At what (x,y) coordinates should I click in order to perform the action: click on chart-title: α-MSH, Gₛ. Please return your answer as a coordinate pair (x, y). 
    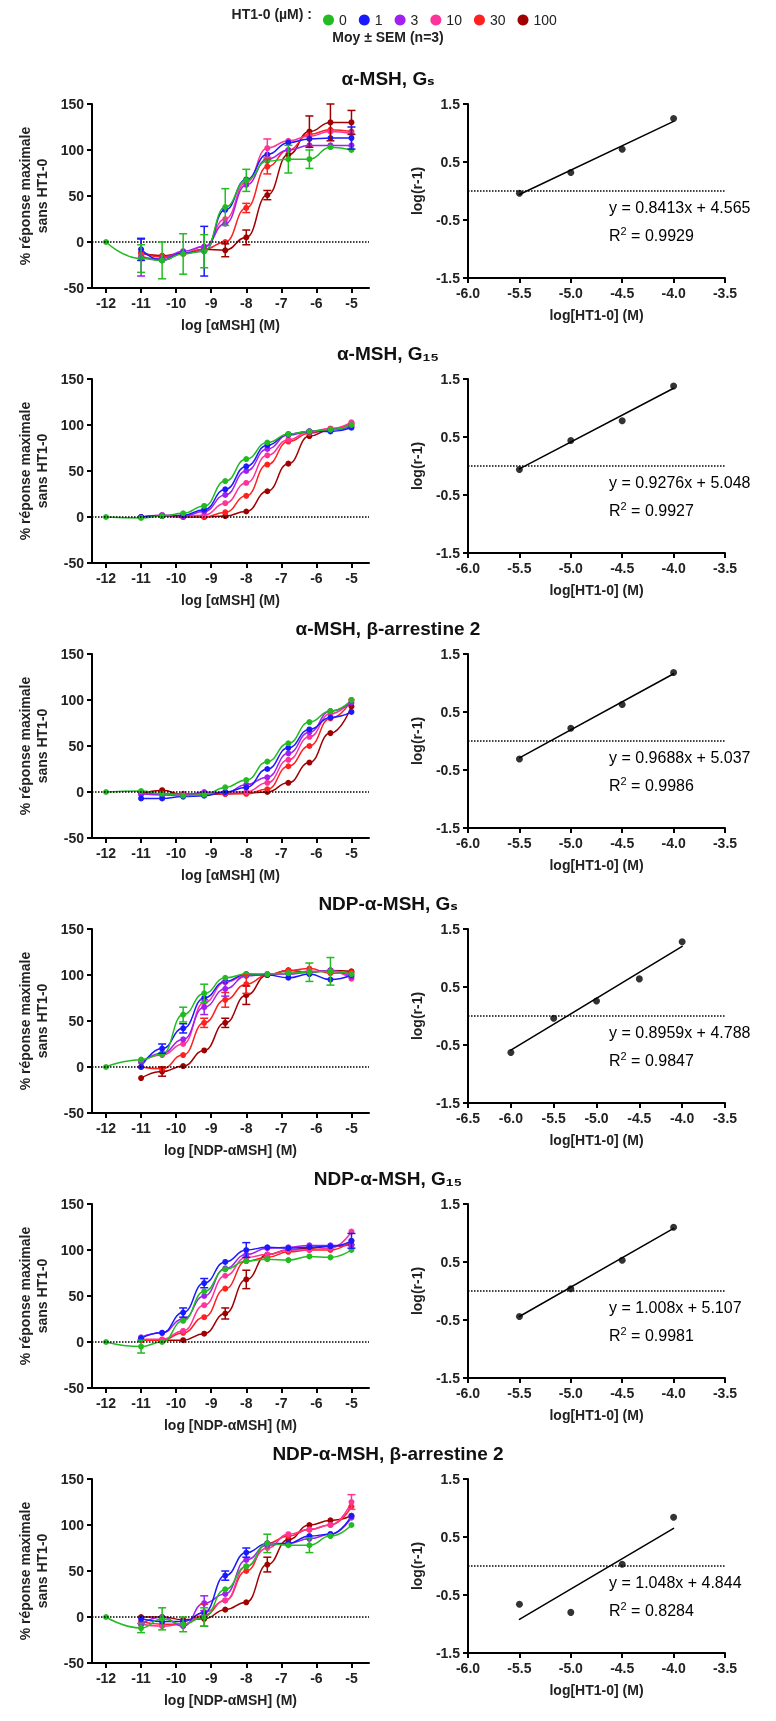
    Looking at the image, I should click on (388, 78).